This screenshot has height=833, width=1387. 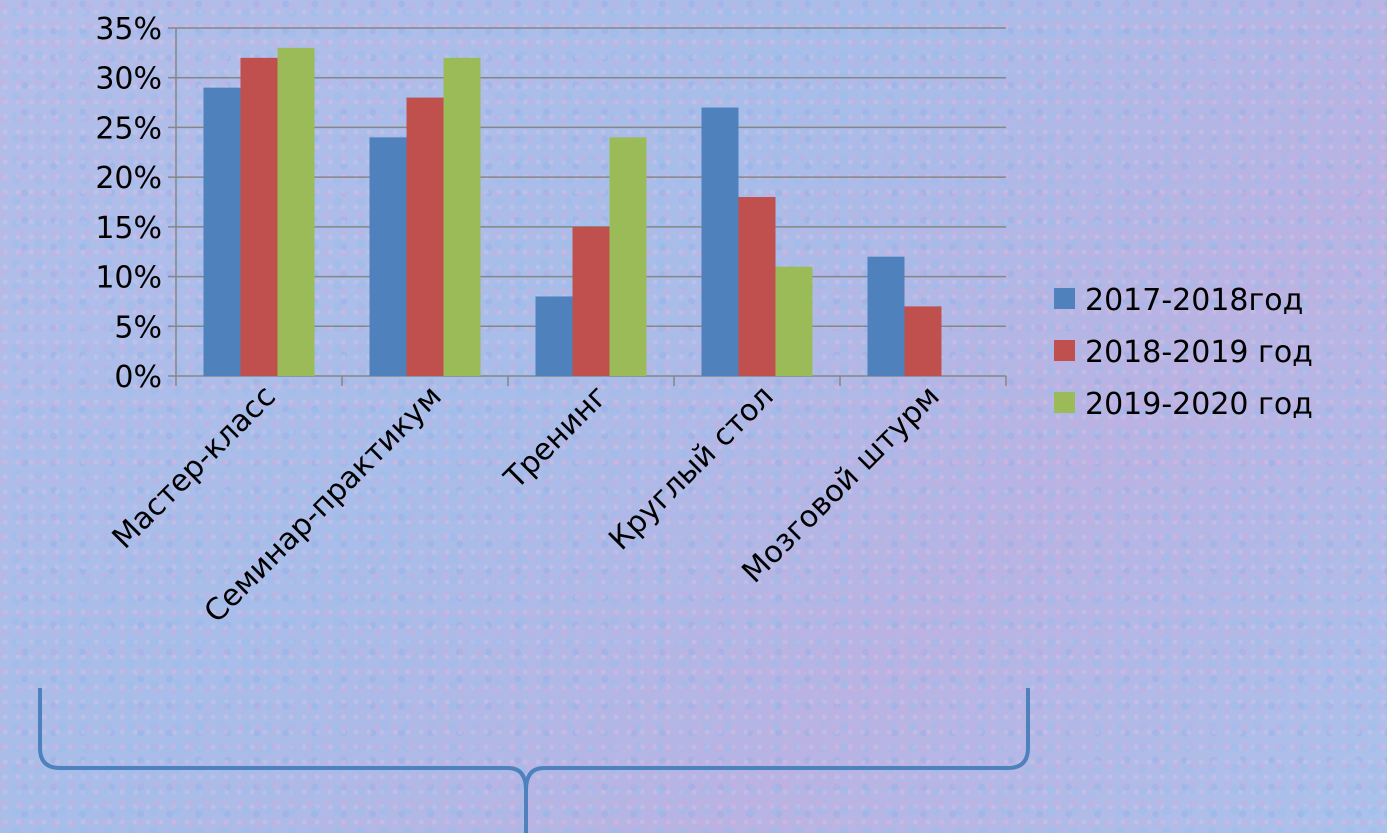 I want to click on x-tick-label: Круглый стол, so click(x=691, y=468).